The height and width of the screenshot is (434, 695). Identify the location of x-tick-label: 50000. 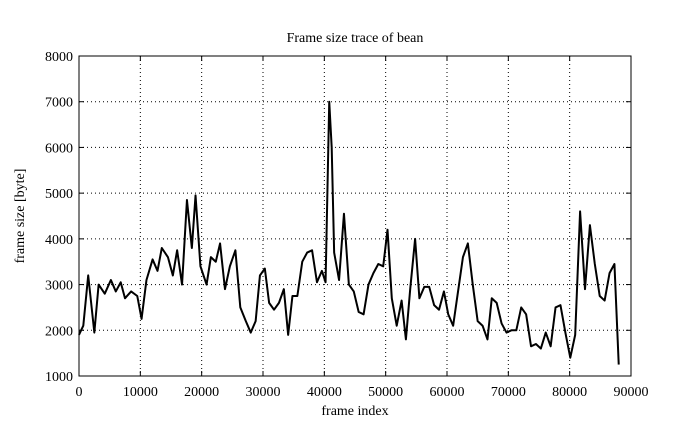
(385, 392).